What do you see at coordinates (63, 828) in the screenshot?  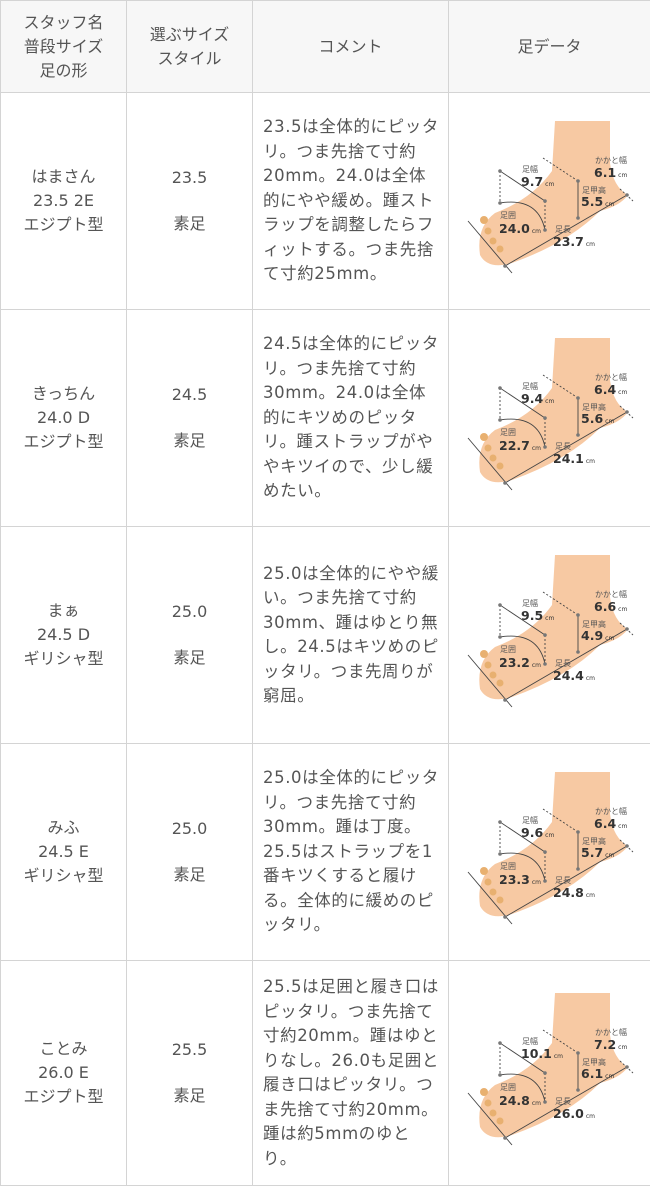 I see `staff-name: みふ` at bounding box center [63, 828].